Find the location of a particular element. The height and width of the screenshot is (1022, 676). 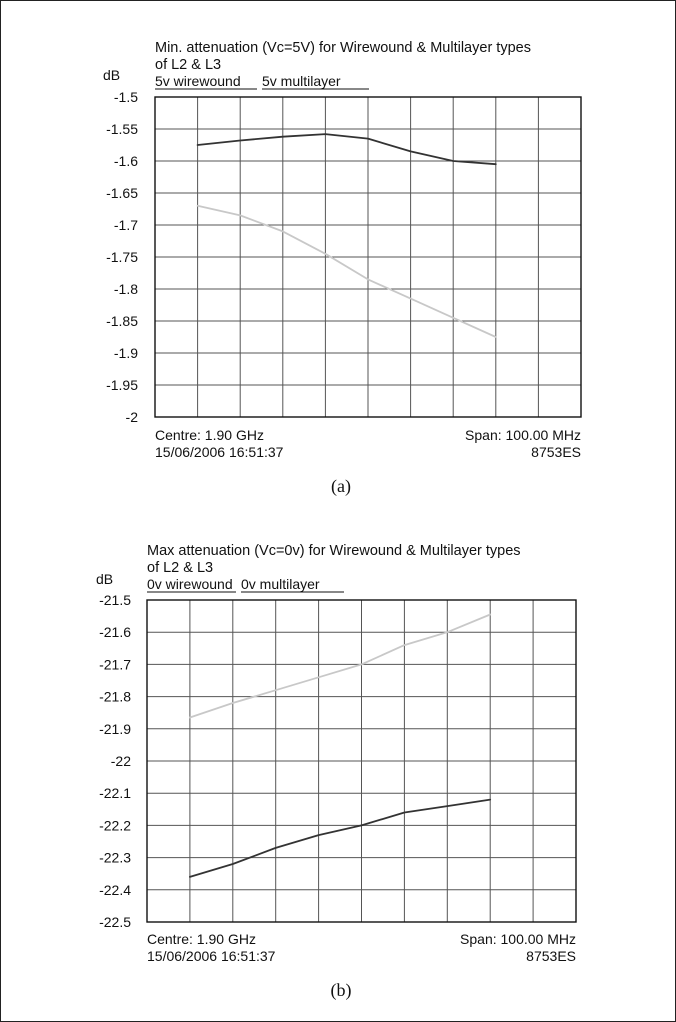

chart-a-timestamp: 15/06/2006 16:51:37 is located at coordinates (219, 452).